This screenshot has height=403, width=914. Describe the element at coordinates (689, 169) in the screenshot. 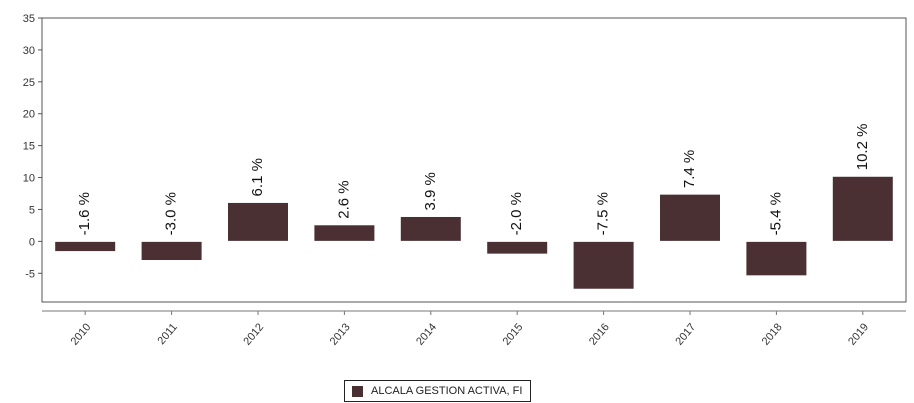

I see `data-label-2017: 7.4 %` at that location.